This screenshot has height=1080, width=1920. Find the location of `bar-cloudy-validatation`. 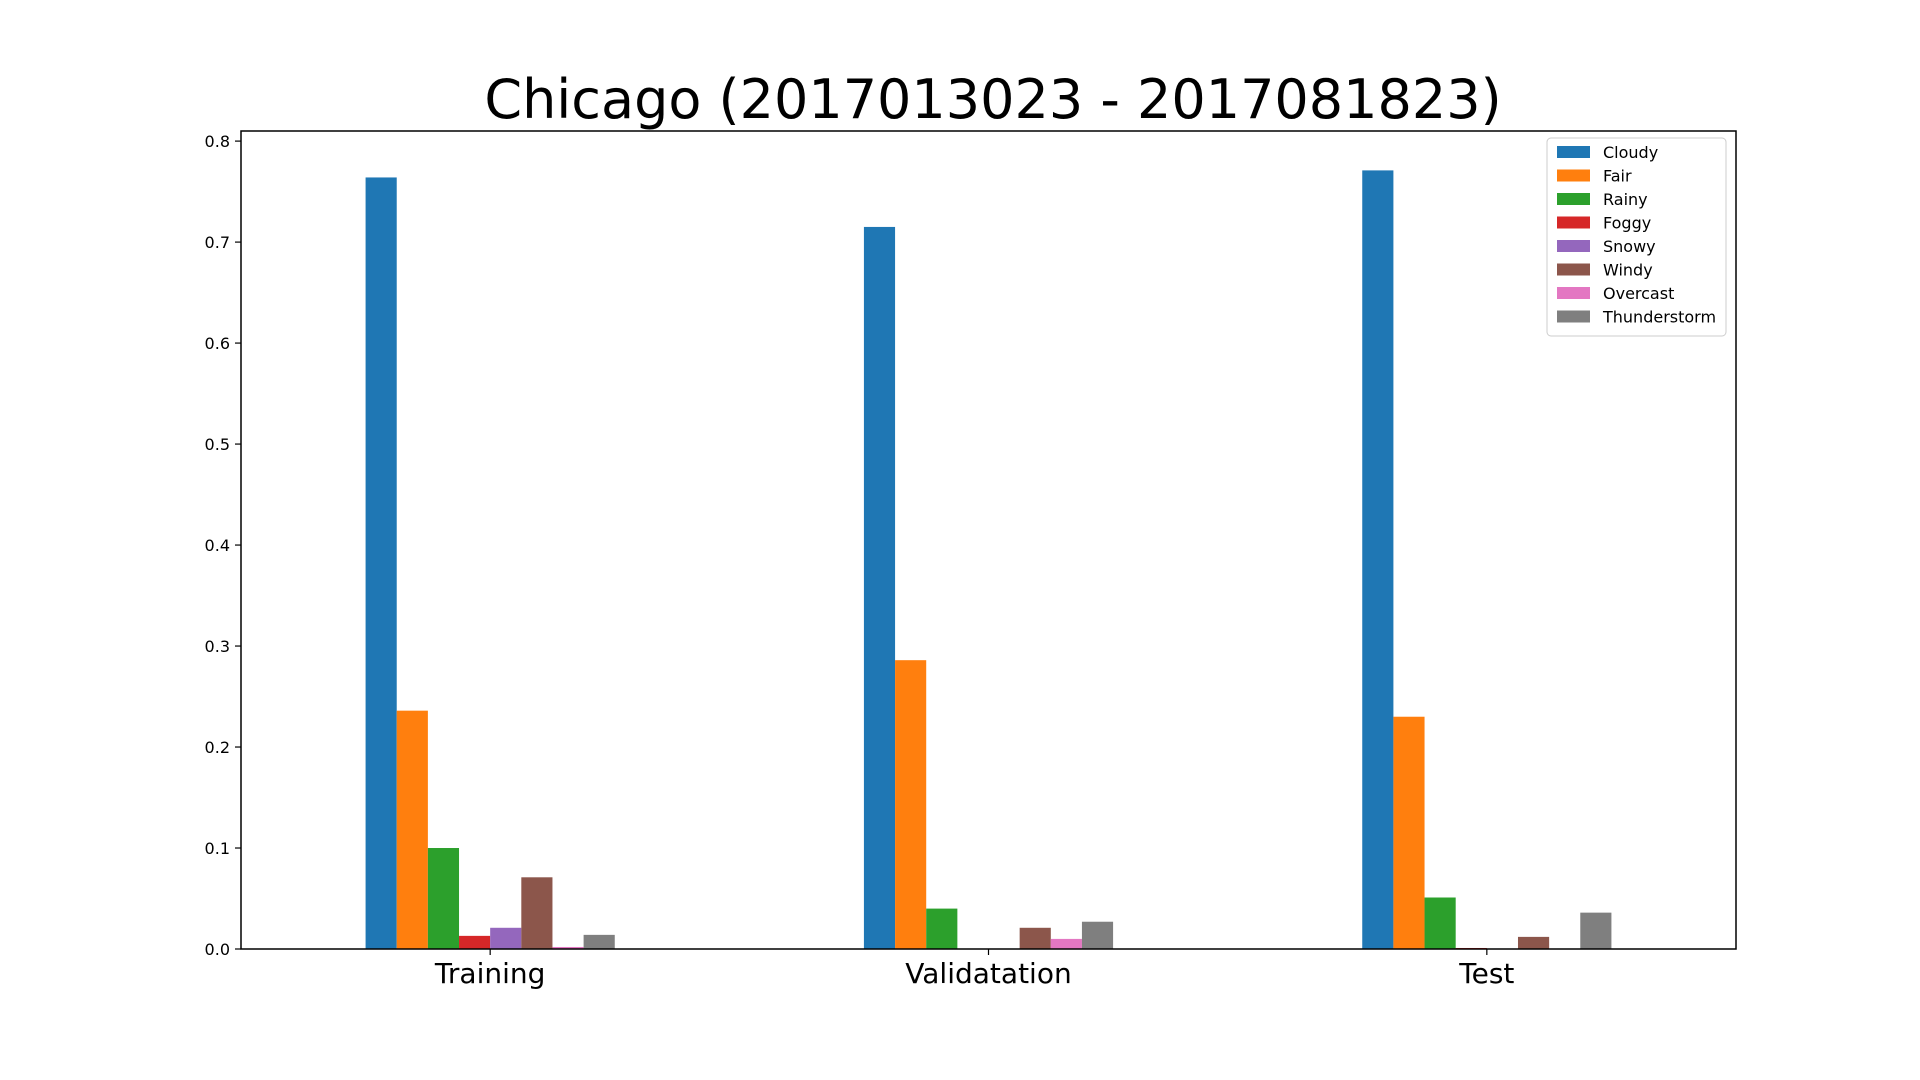

bar-cloudy-validatation is located at coordinates (879, 587).